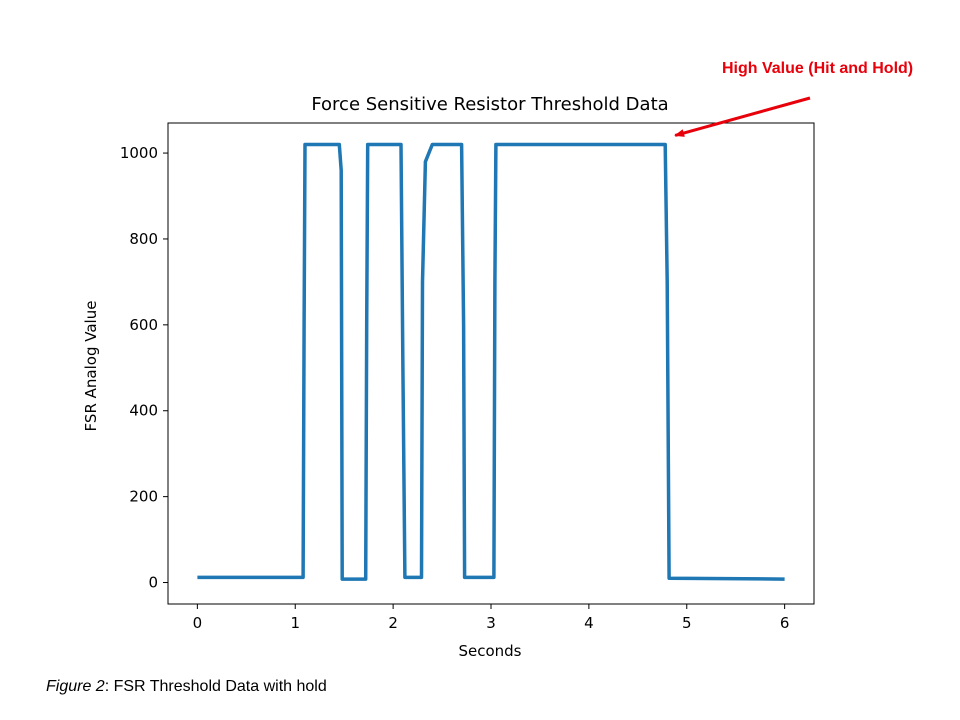 Image resolution: width=960 pixels, height=720 pixels. I want to click on y-axis-label: FSR Analog Value, so click(91, 366).